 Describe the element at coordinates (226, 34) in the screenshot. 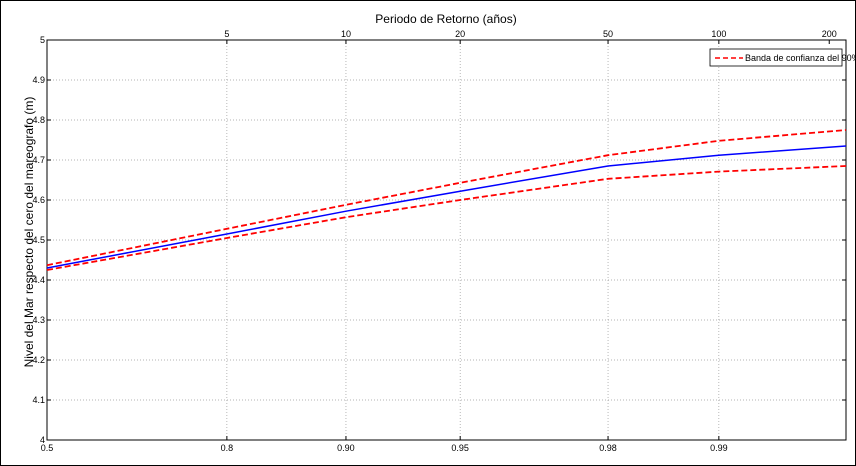

I see `top-tick-label: 5` at that location.